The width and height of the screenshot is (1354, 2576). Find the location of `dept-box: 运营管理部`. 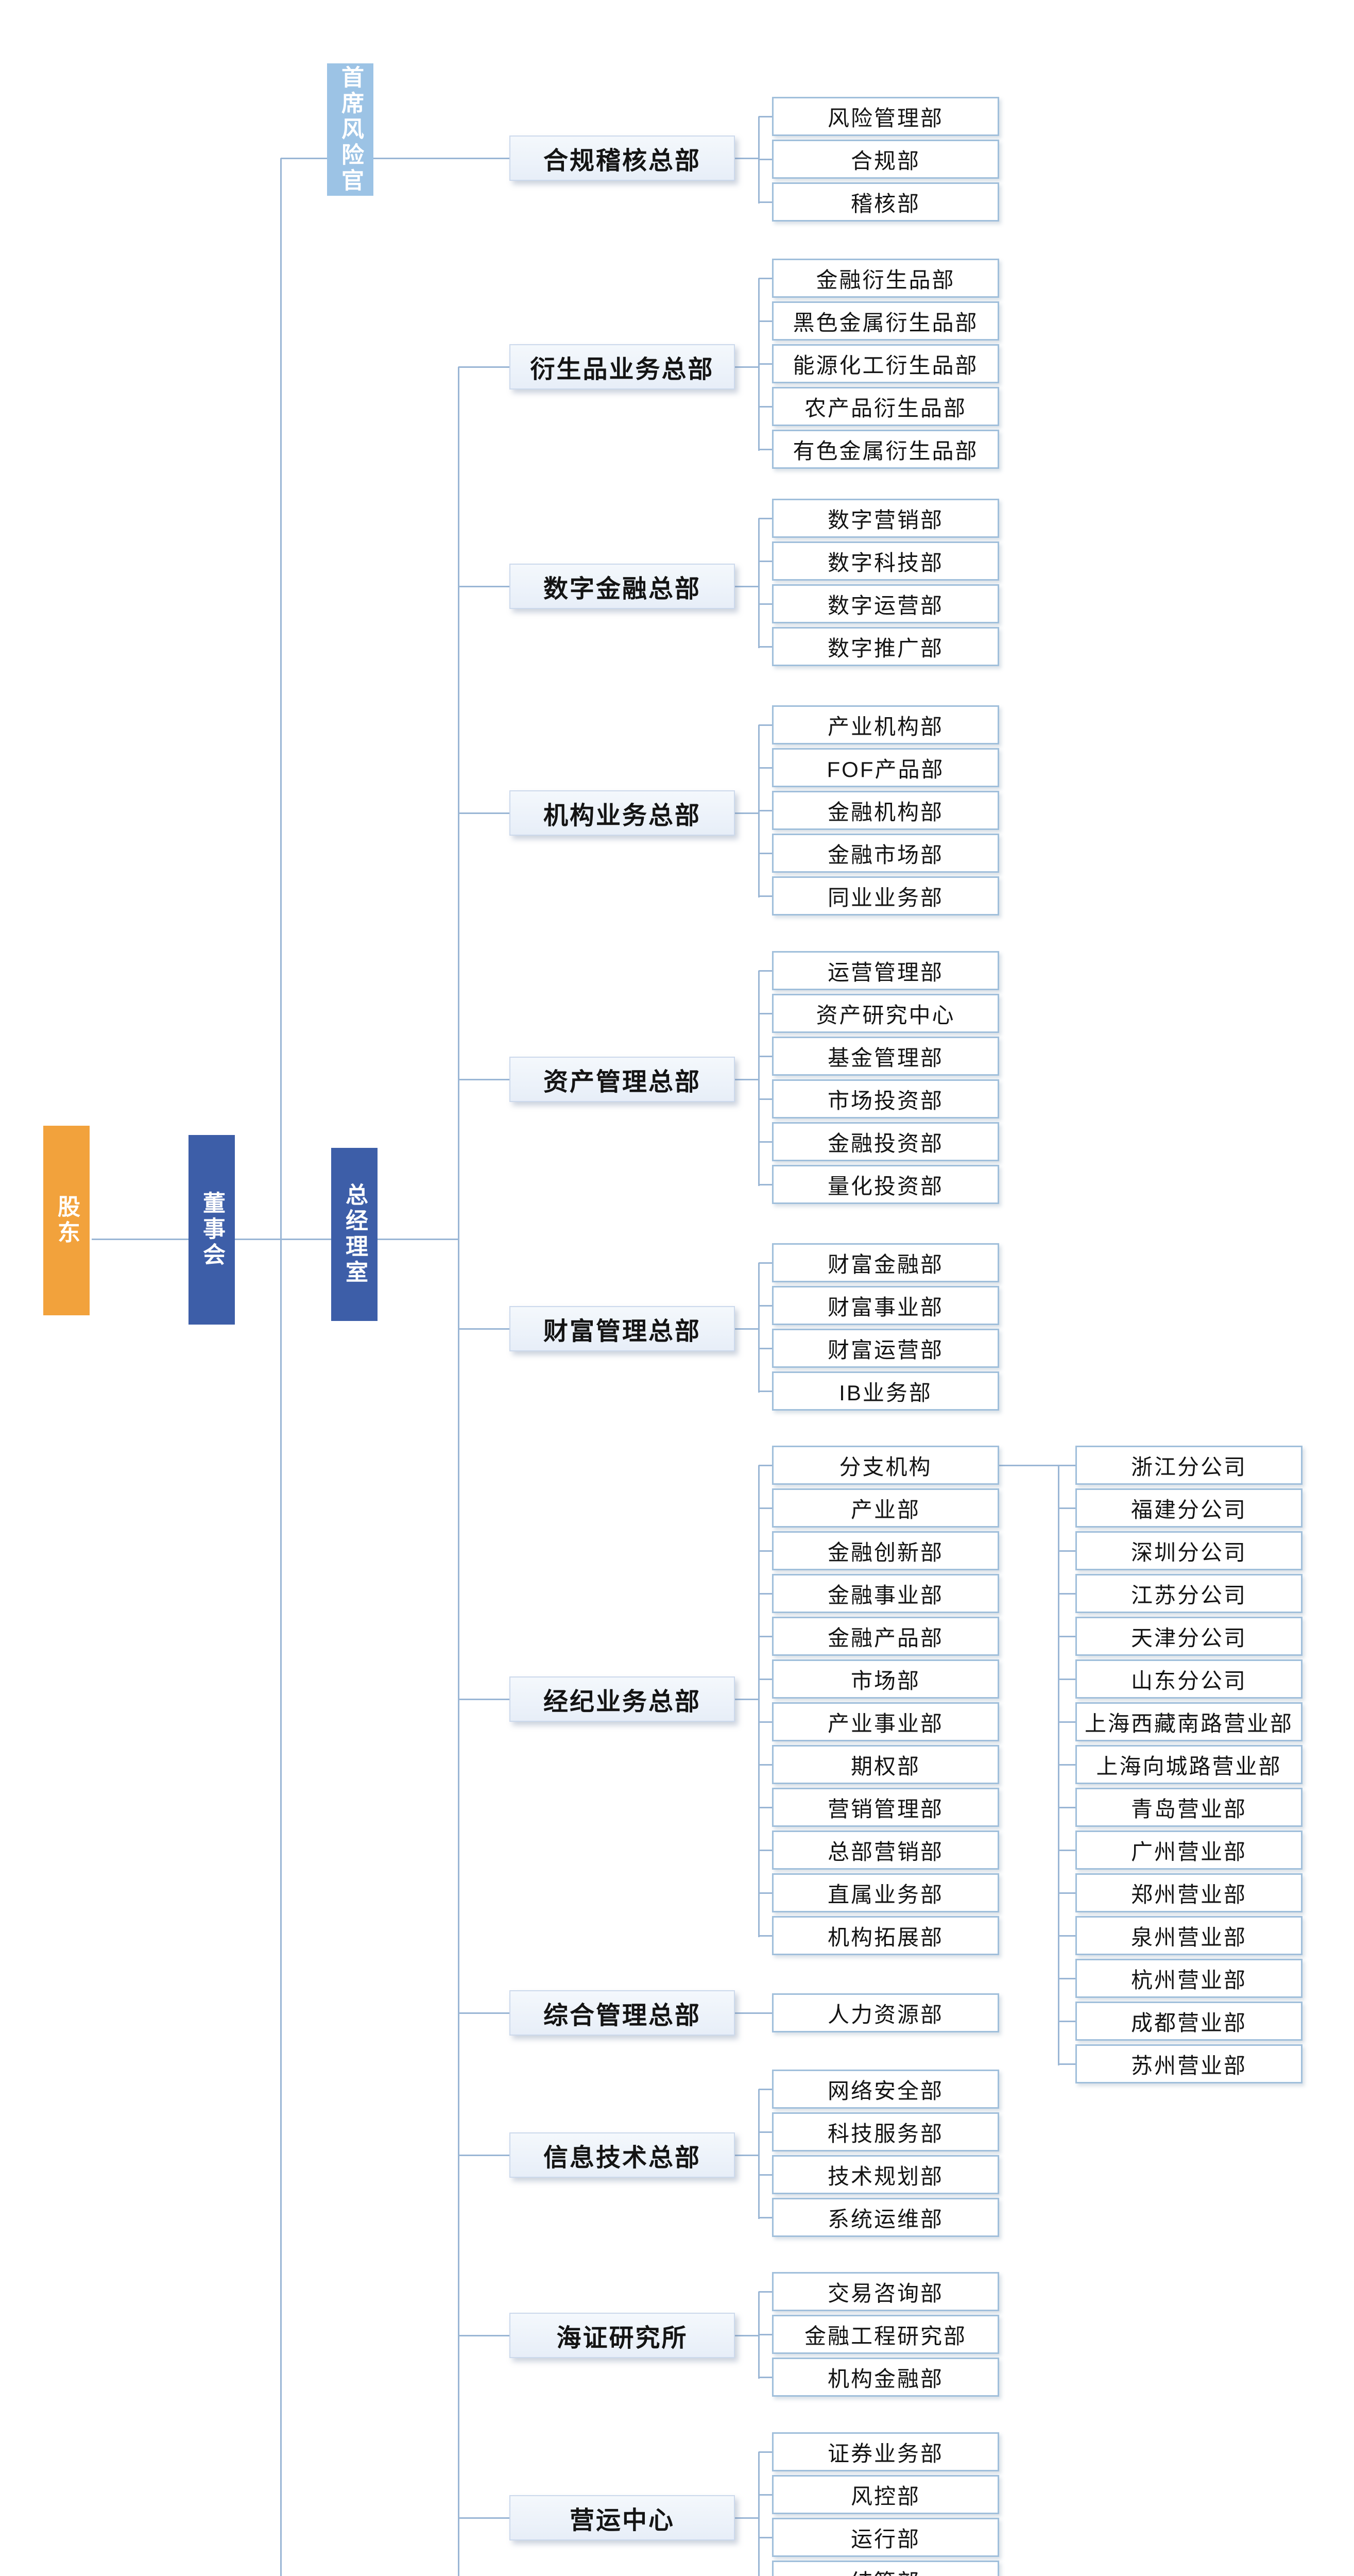

dept-box: 运营管理部 is located at coordinates (885, 970).